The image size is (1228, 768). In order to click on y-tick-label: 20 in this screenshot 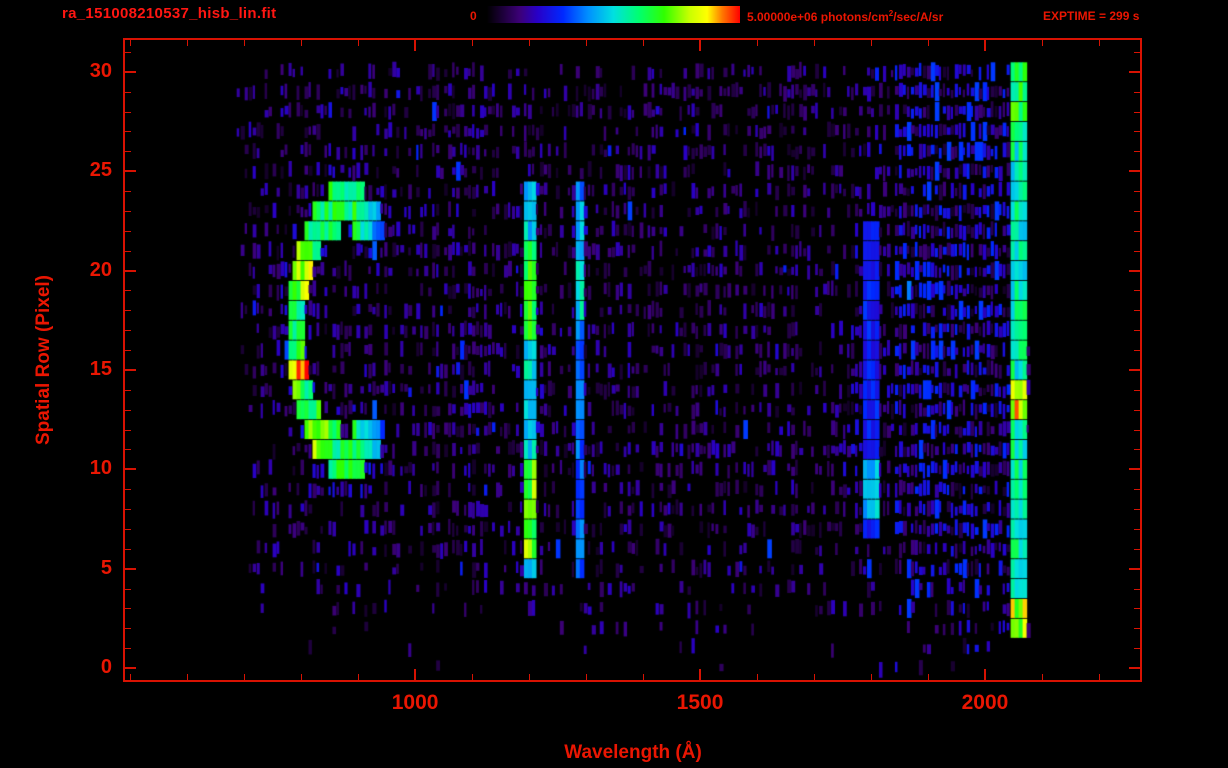, I will do `click(100, 269)`.